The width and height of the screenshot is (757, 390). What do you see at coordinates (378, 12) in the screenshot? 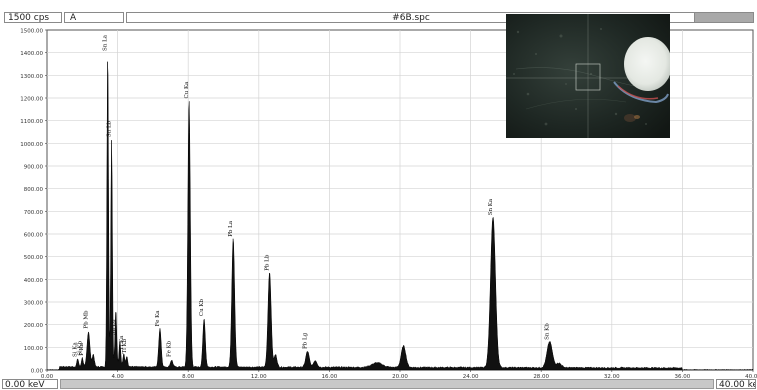
I see `toolbar: 1500 cps A #6B.spc` at bounding box center [378, 12].